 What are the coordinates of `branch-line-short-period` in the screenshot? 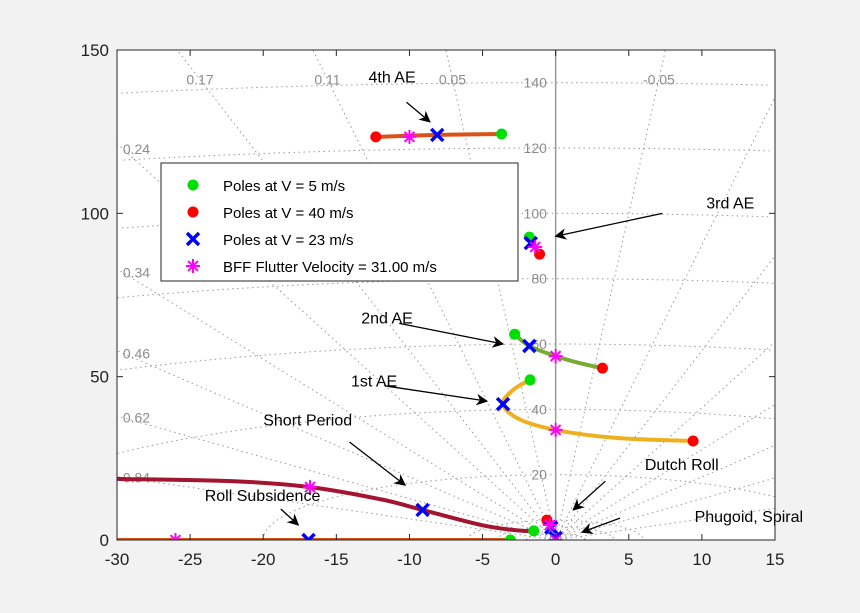 It's located at (326, 505).